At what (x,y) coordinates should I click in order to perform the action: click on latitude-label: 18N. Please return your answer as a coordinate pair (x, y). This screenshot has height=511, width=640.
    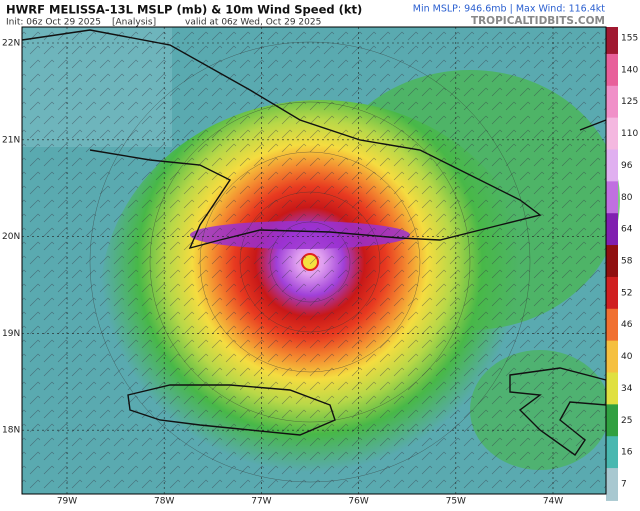
    Looking at the image, I should click on (11, 431).